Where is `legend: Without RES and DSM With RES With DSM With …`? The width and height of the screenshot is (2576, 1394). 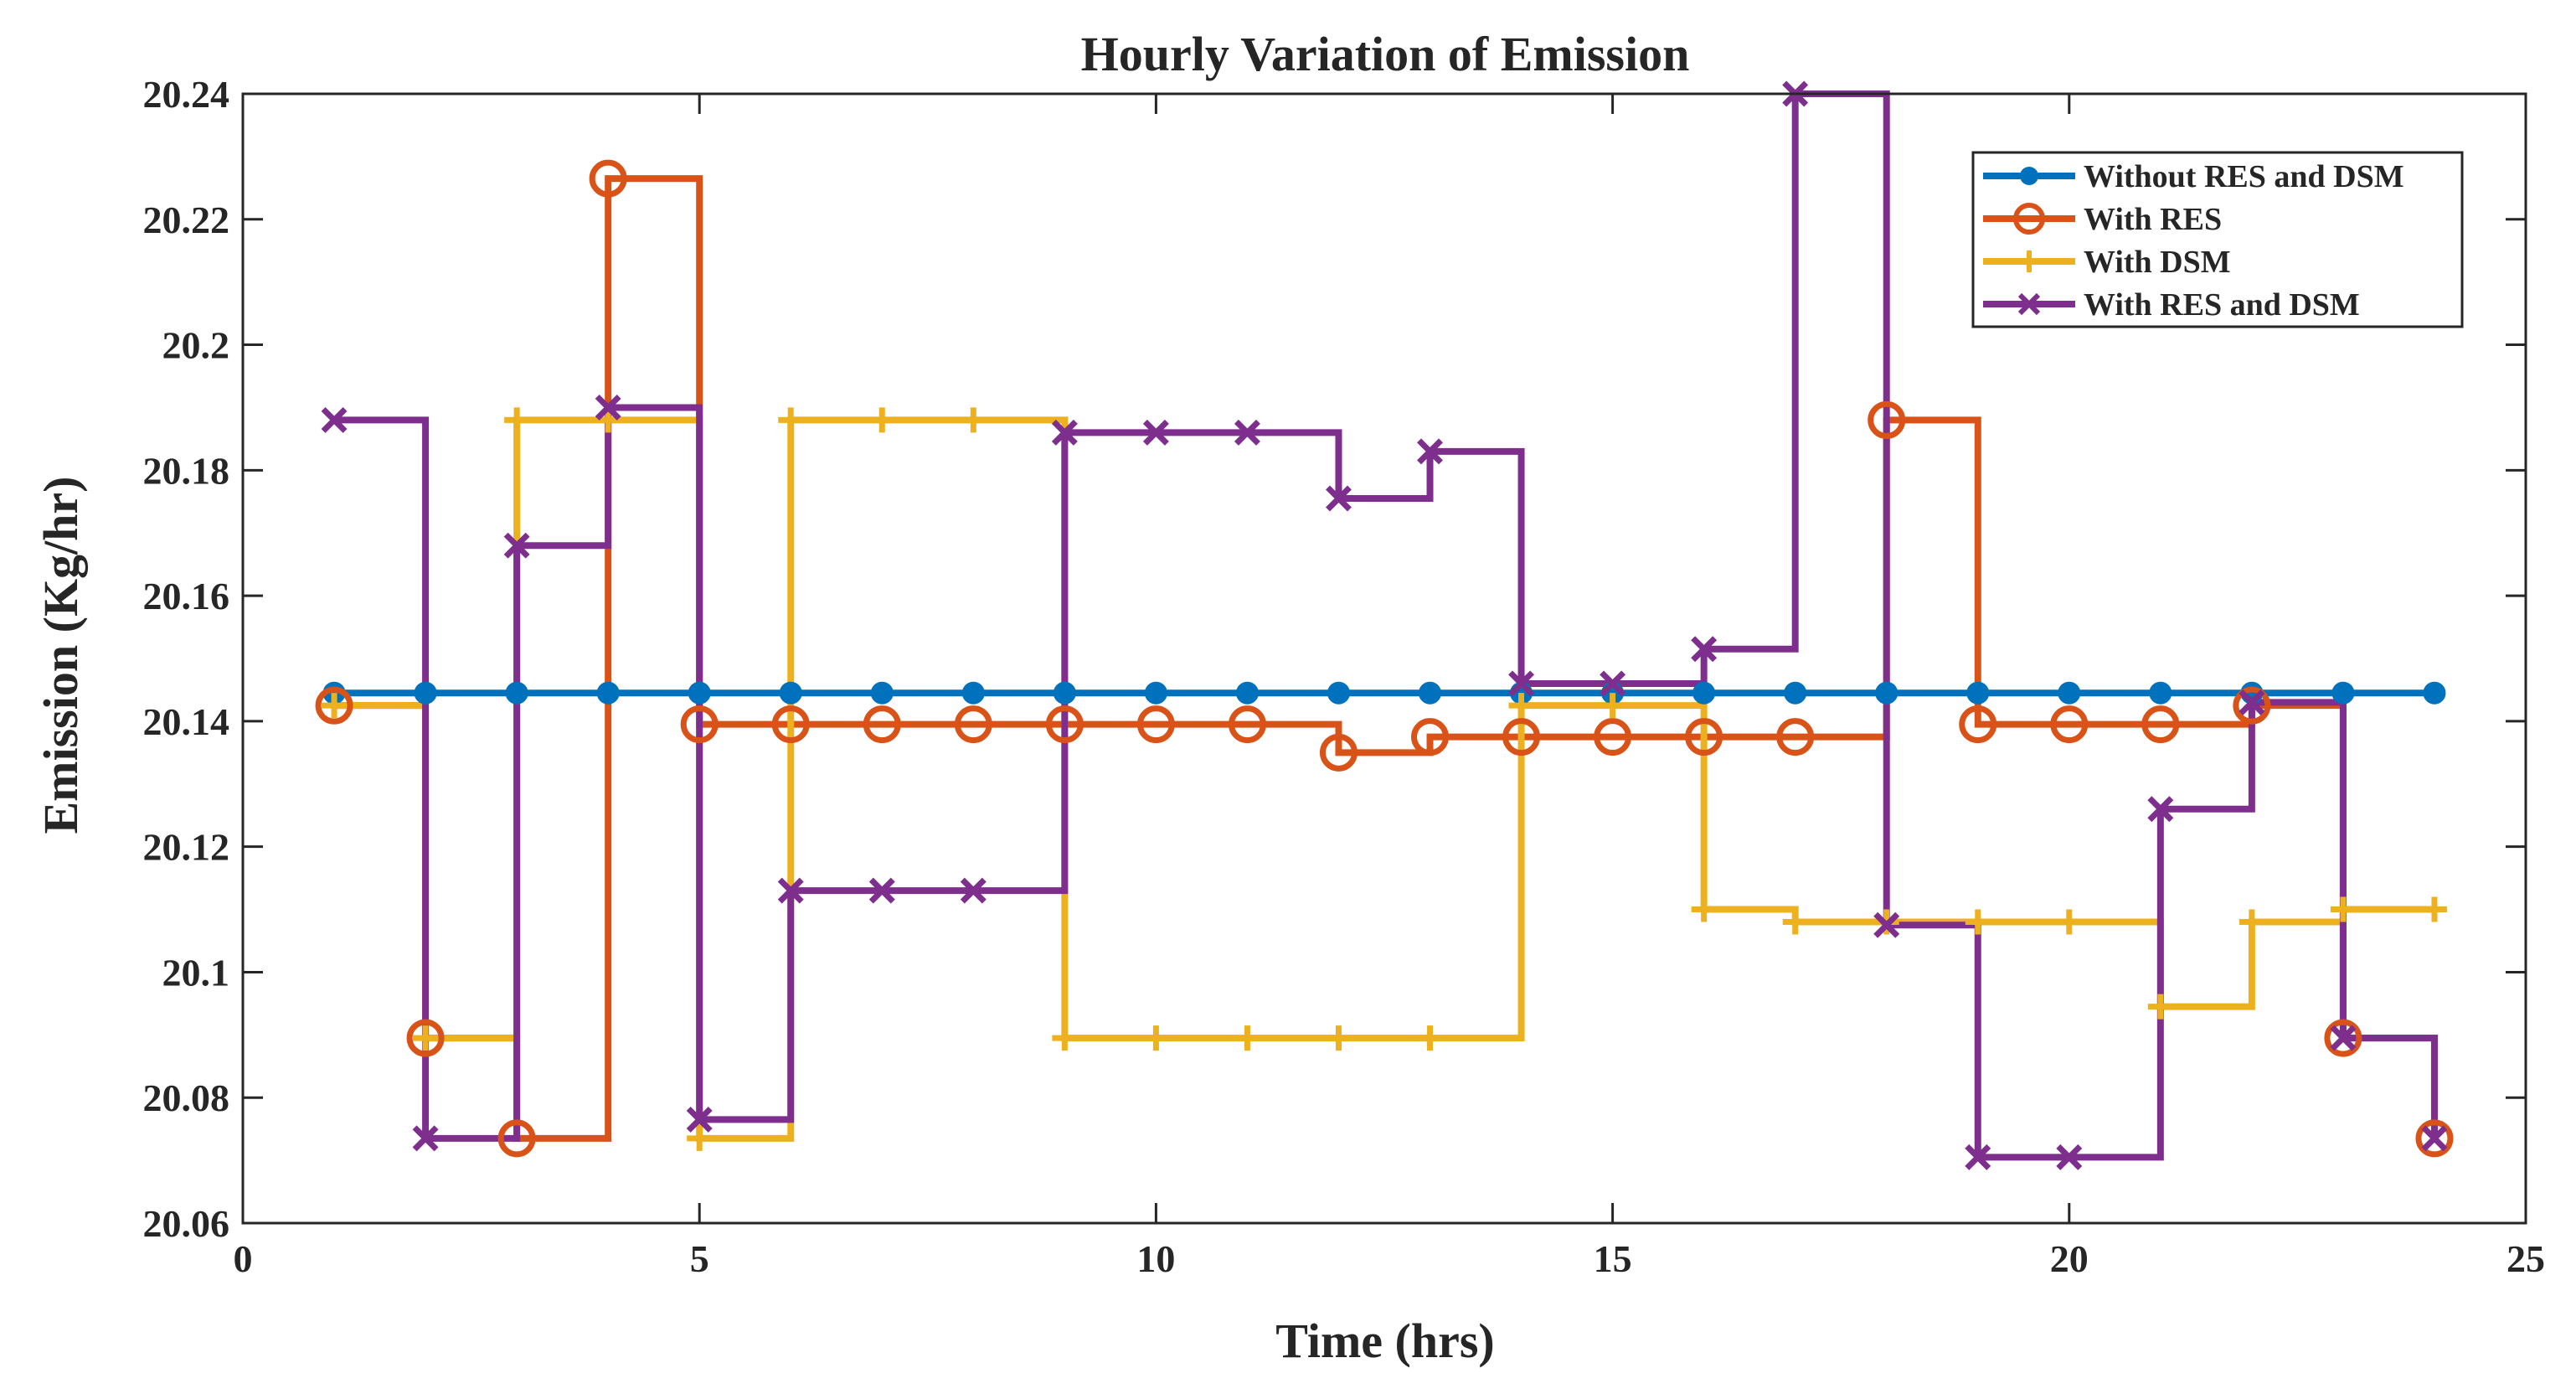
legend: Without RES and DSM With RES With DSM With … is located at coordinates (2217, 239).